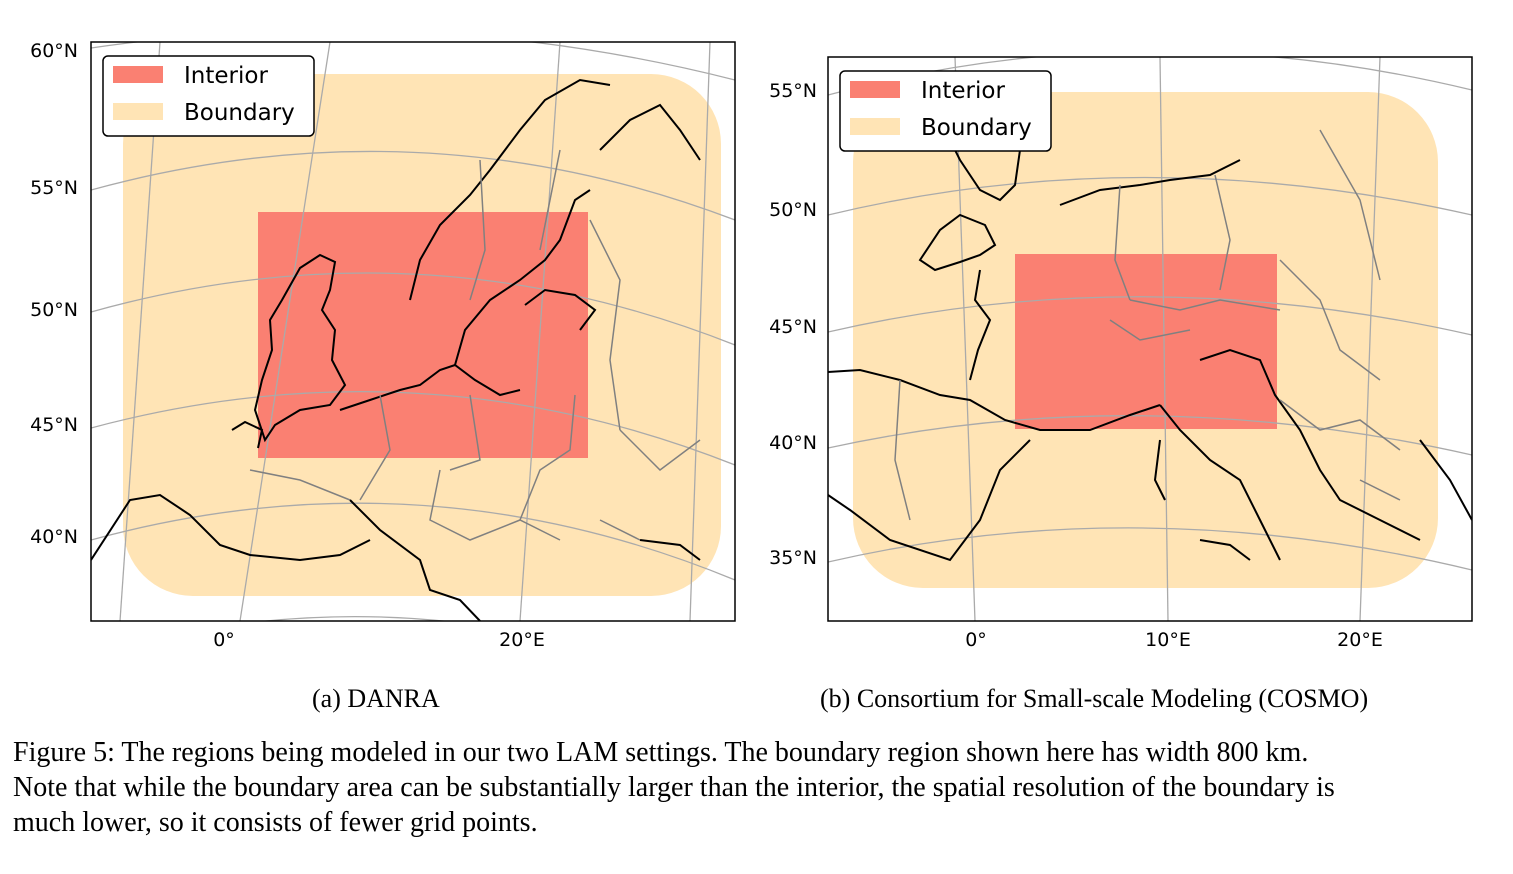 The width and height of the screenshot is (1513, 874). Describe the element at coordinates (54, 51) in the screenshot. I see `lat-label: 60°N` at that location.